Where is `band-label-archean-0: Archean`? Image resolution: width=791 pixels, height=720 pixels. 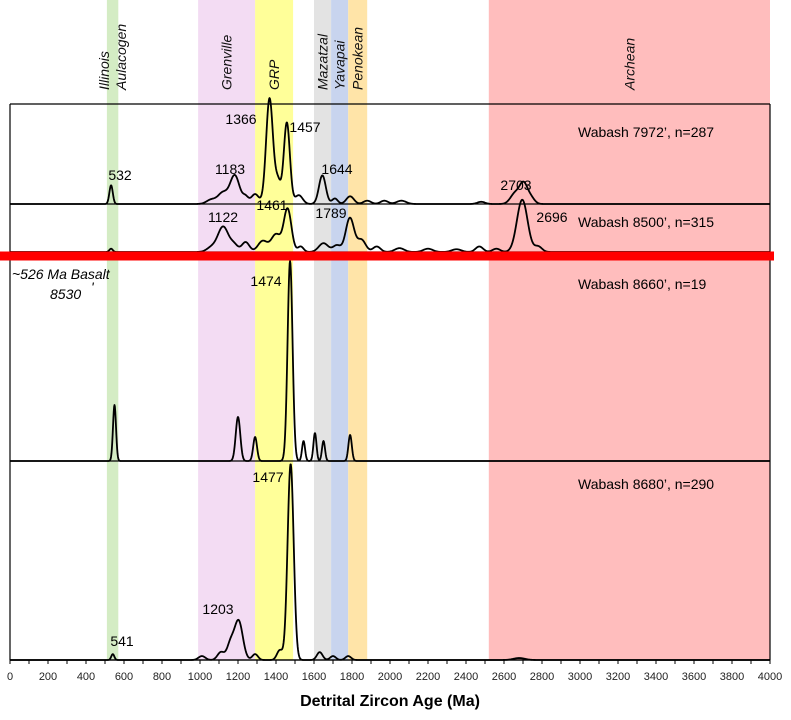
band-label-archean-0: Archean is located at coordinates (629, 64).